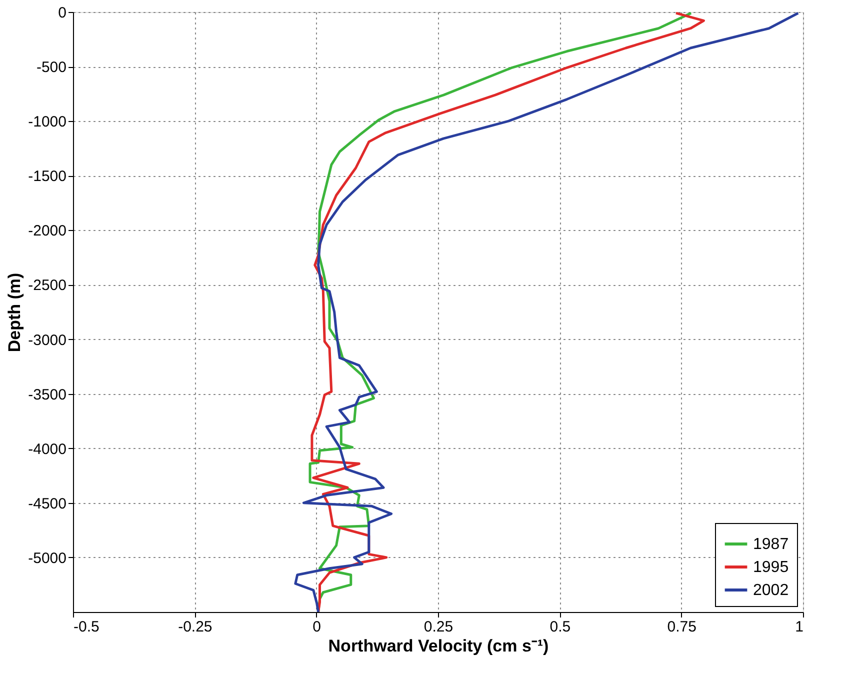 This screenshot has width=863, height=684. I want to click on x-tick-label: 1, so click(799, 627).